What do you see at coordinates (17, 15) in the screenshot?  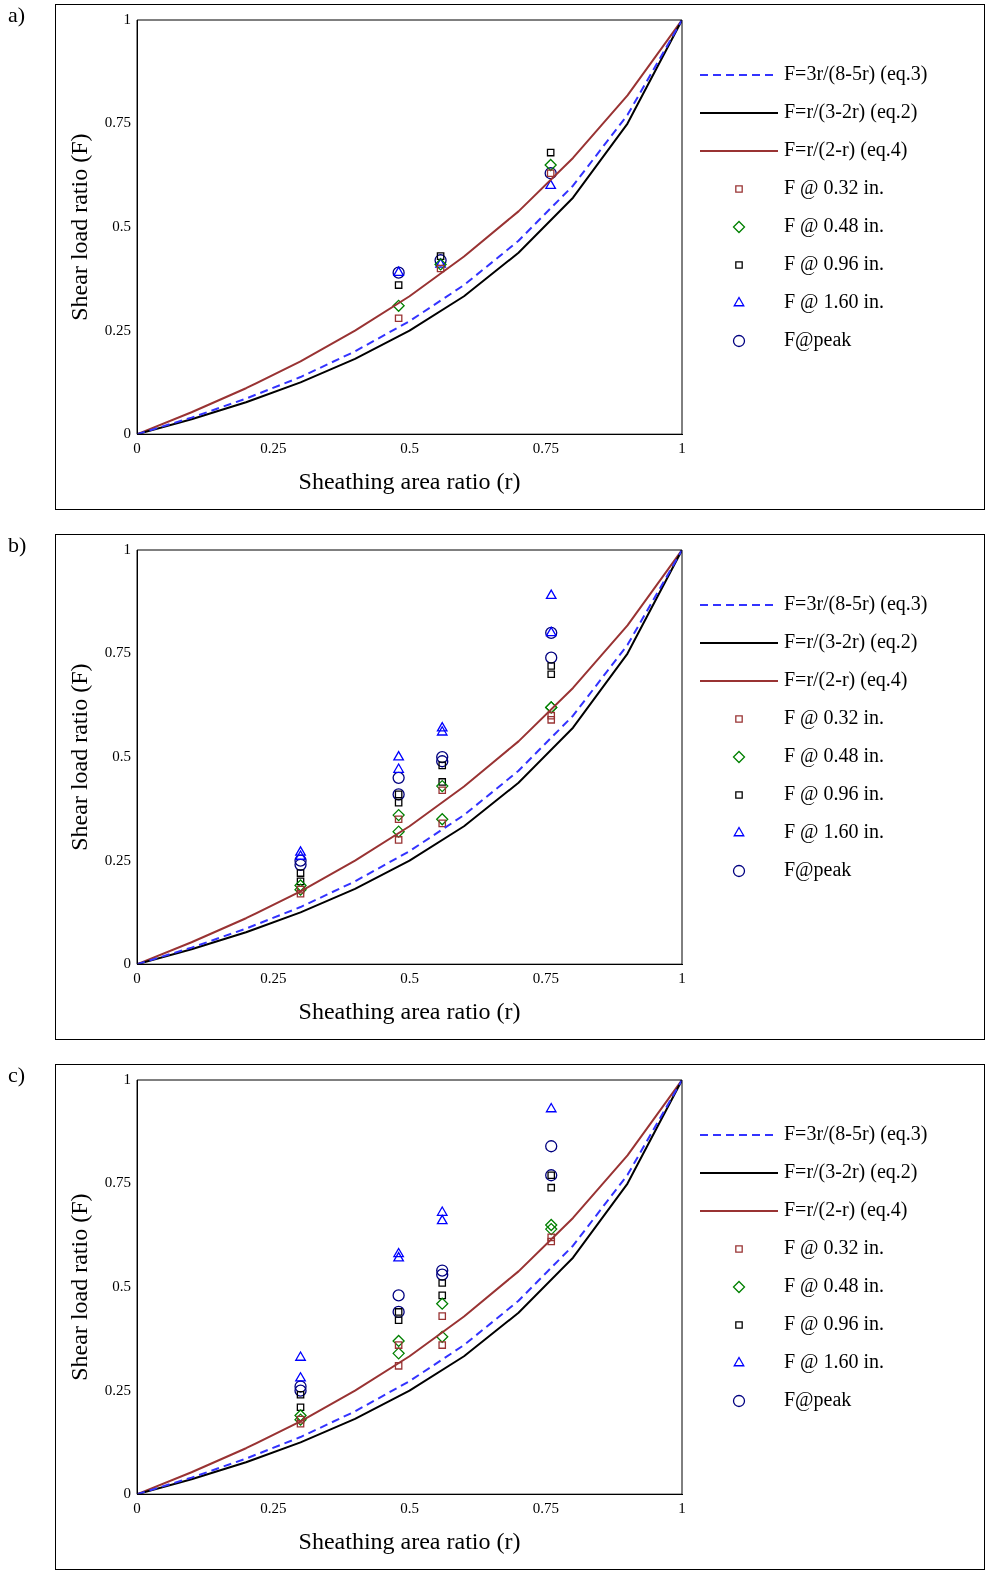 I see `chart-title: a)` at bounding box center [17, 15].